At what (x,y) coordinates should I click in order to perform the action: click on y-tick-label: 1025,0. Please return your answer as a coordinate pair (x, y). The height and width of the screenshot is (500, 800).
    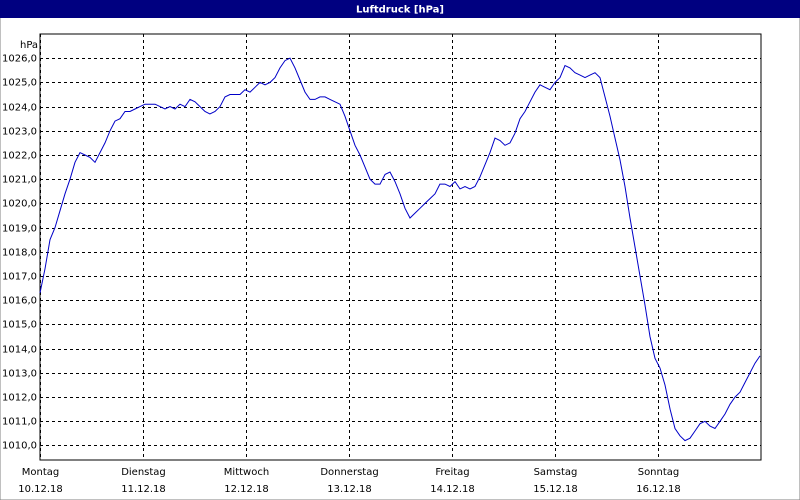
    Looking at the image, I should click on (19, 83).